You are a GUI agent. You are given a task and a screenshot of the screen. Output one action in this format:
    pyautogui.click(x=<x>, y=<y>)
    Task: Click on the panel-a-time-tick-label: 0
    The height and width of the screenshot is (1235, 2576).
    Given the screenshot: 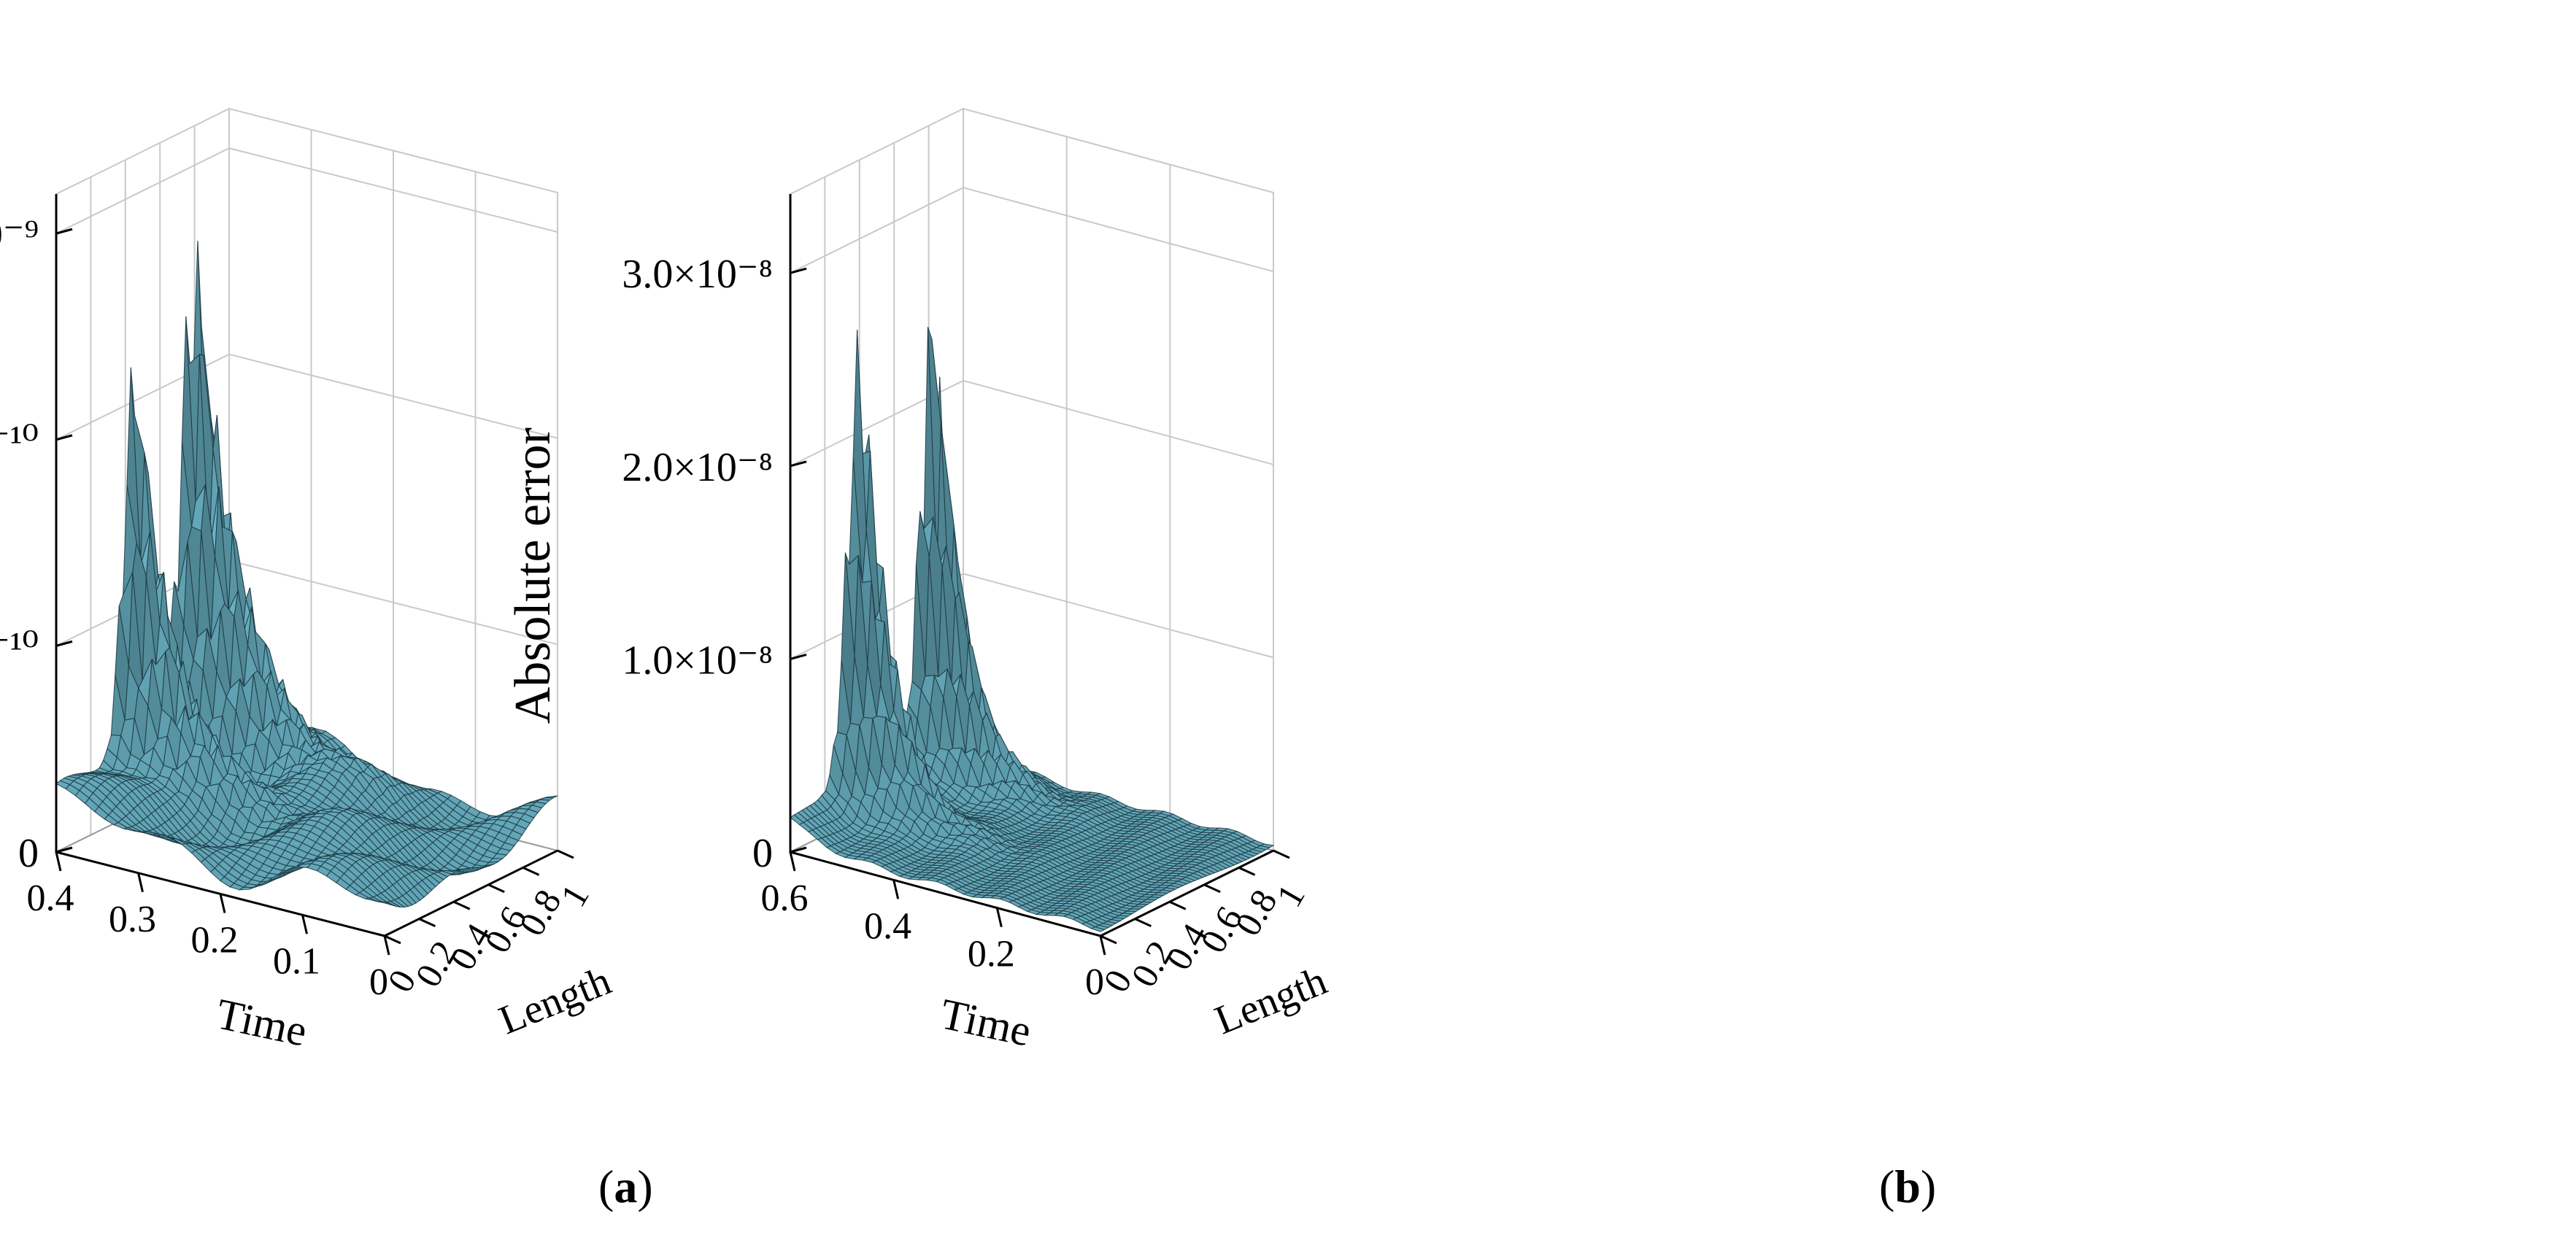 What is the action you would take?
    pyautogui.click(x=379, y=982)
    